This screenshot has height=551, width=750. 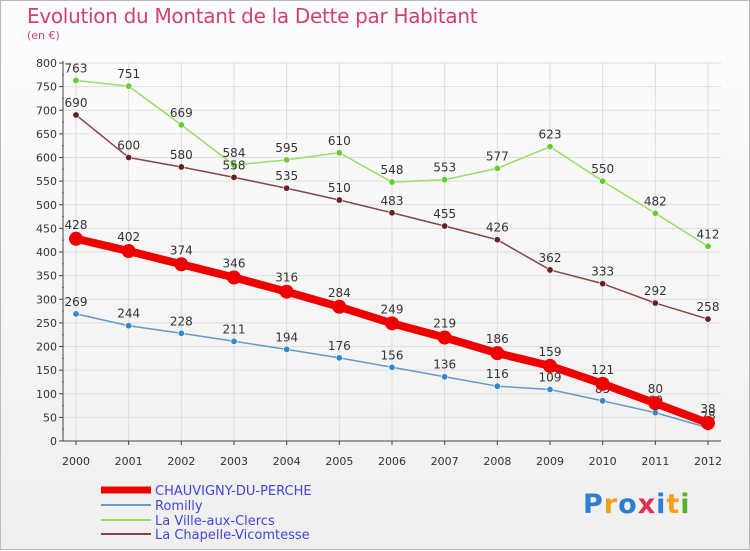 What do you see at coordinates (392, 461) in the screenshot?
I see `x-tick-label: 2006` at bounding box center [392, 461].